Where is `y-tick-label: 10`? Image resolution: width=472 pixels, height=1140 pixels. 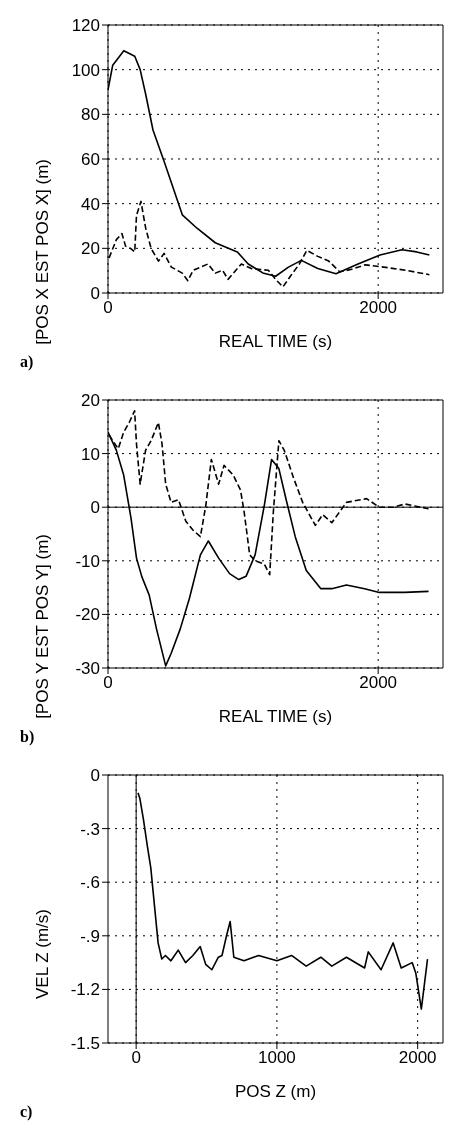 y-tick-label: 10 is located at coordinates (90, 454).